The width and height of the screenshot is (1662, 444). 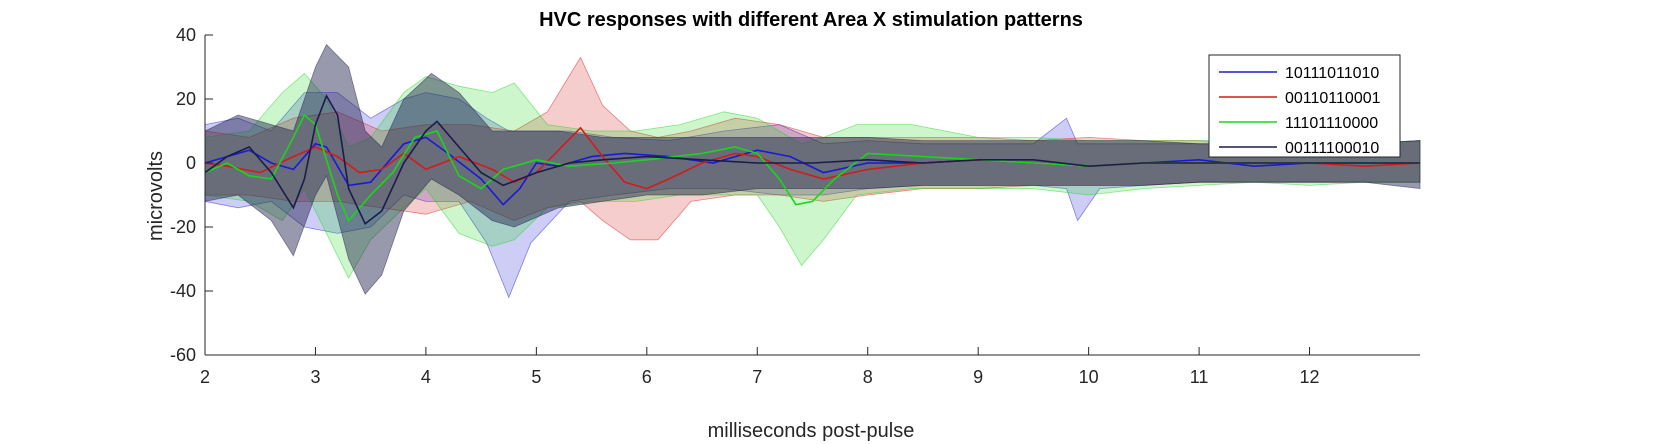 I want to click on x-tick-label: 12, so click(x=1310, y=377).